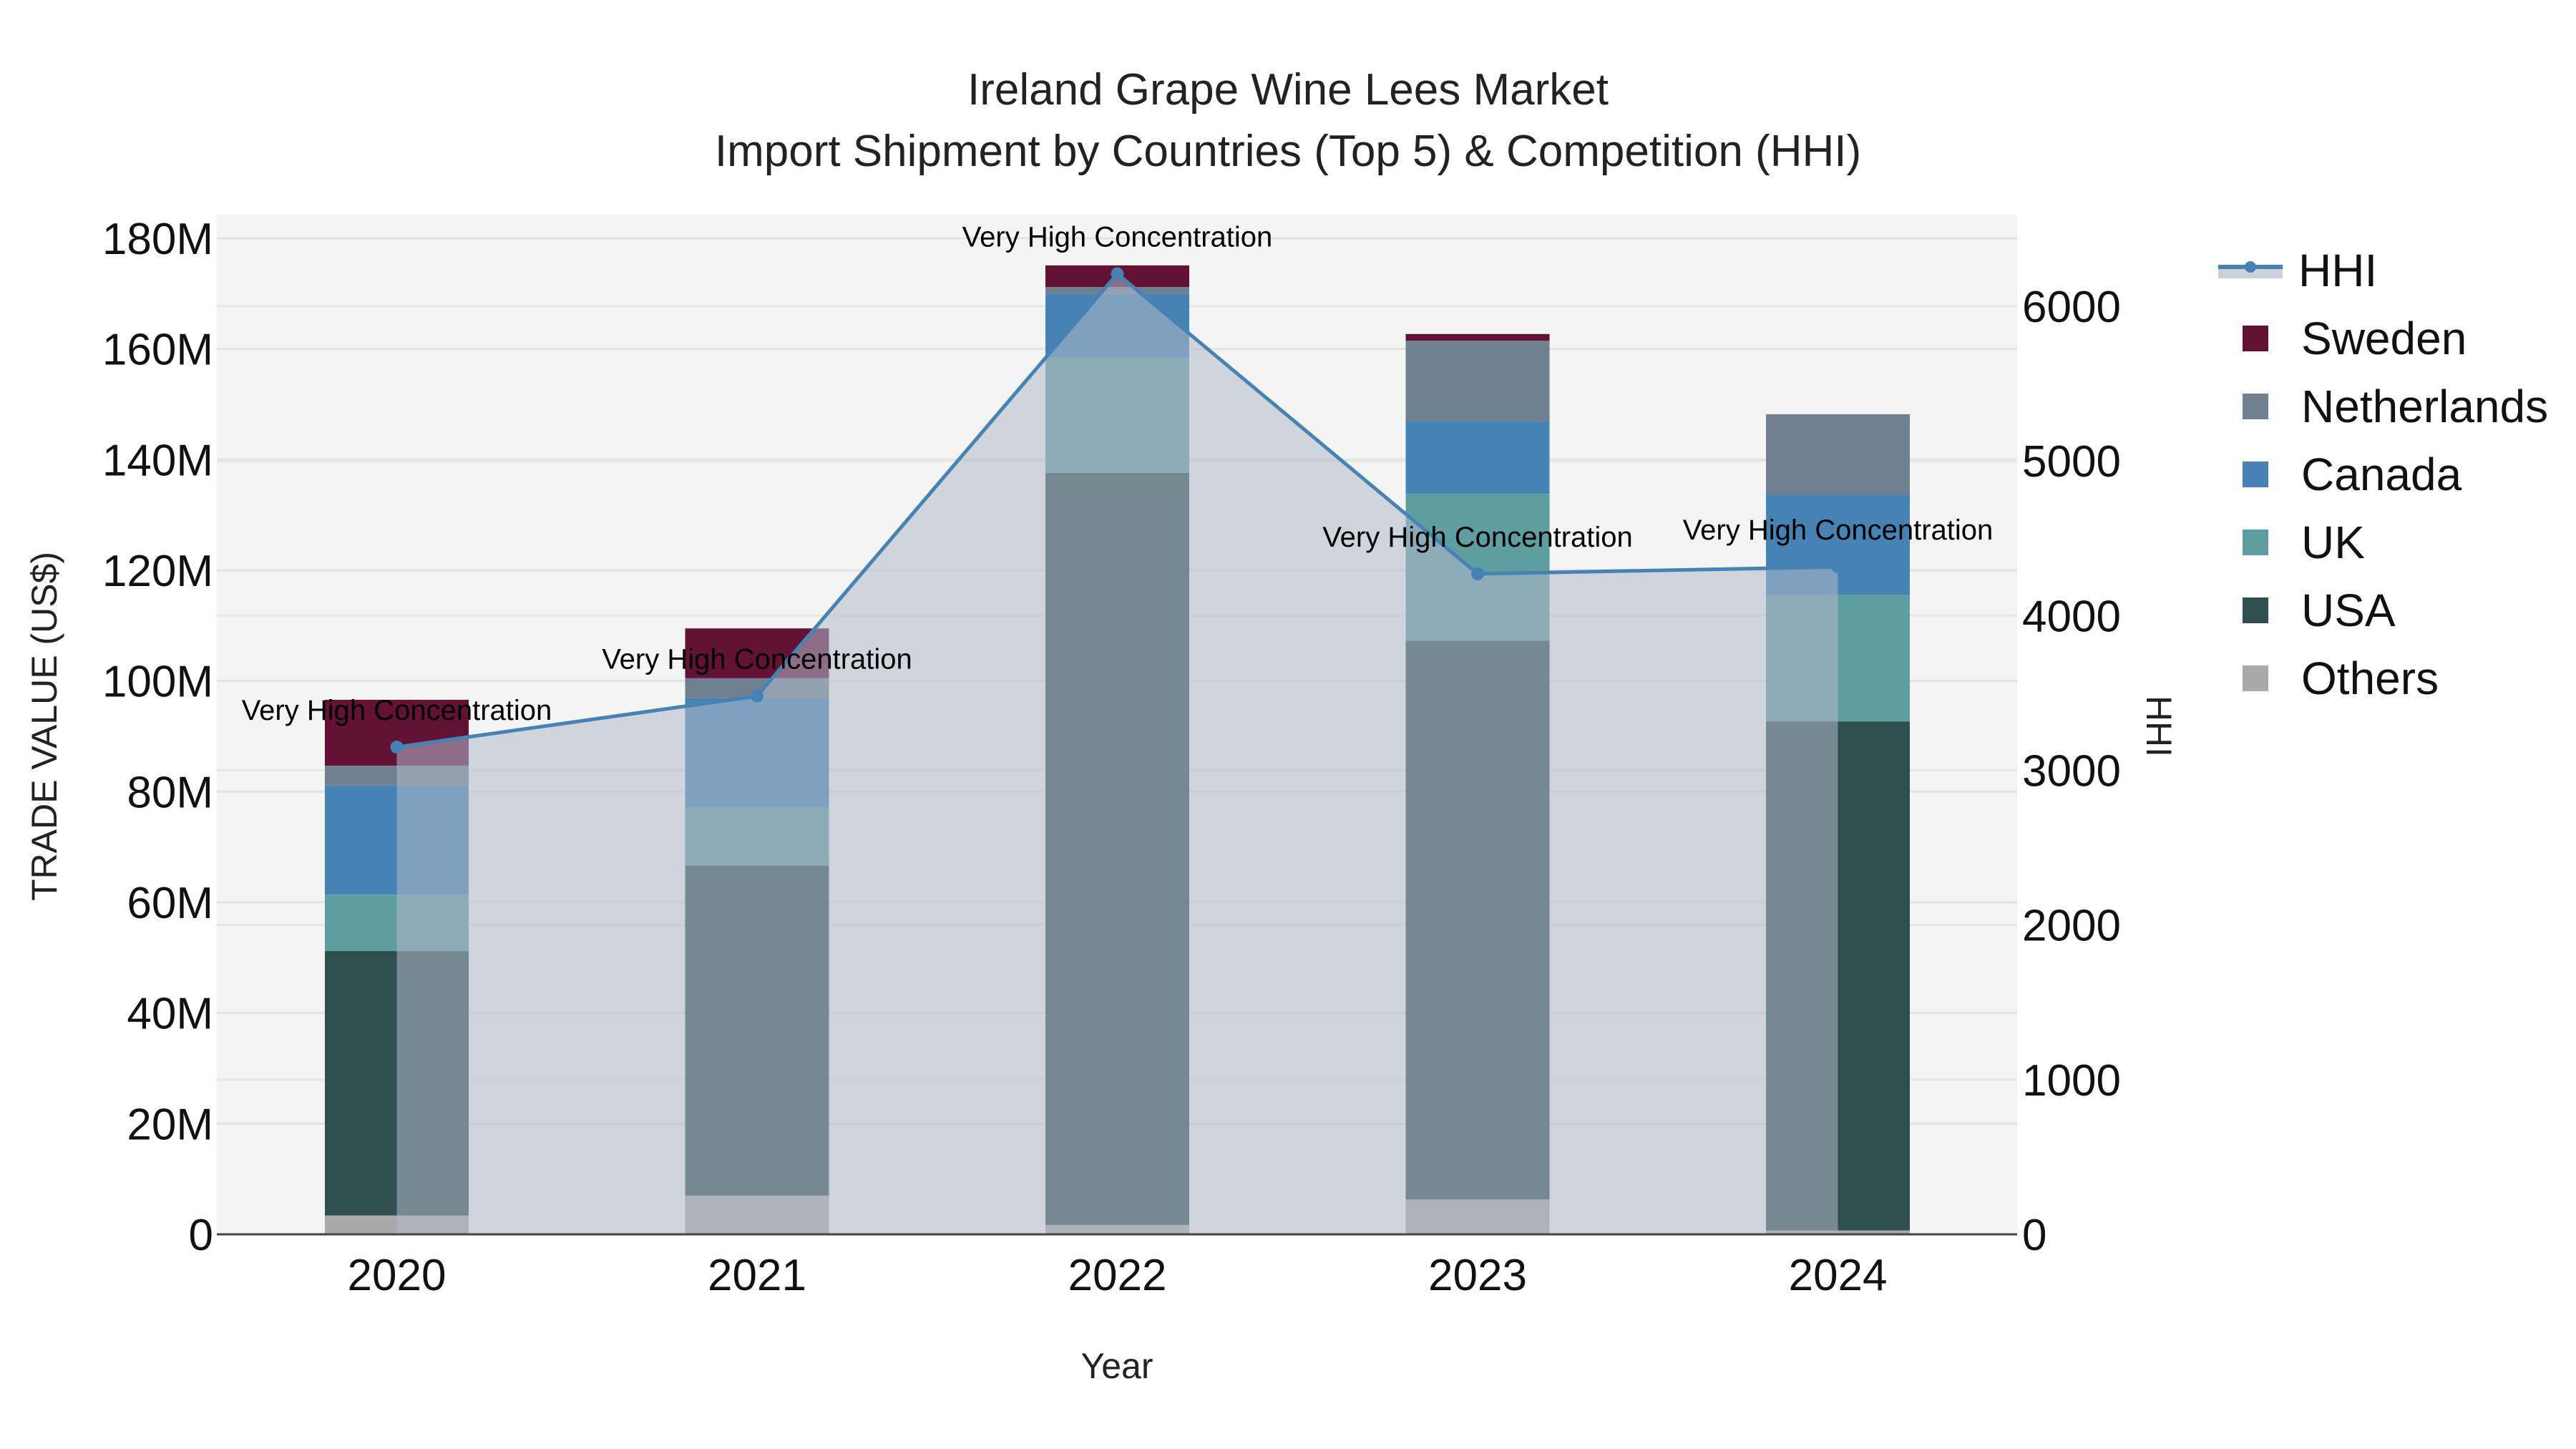 Image resolution: width=2576 pixels, height=1449 pixels. I want to click on svg-text: 2020, so click(397, 1275).